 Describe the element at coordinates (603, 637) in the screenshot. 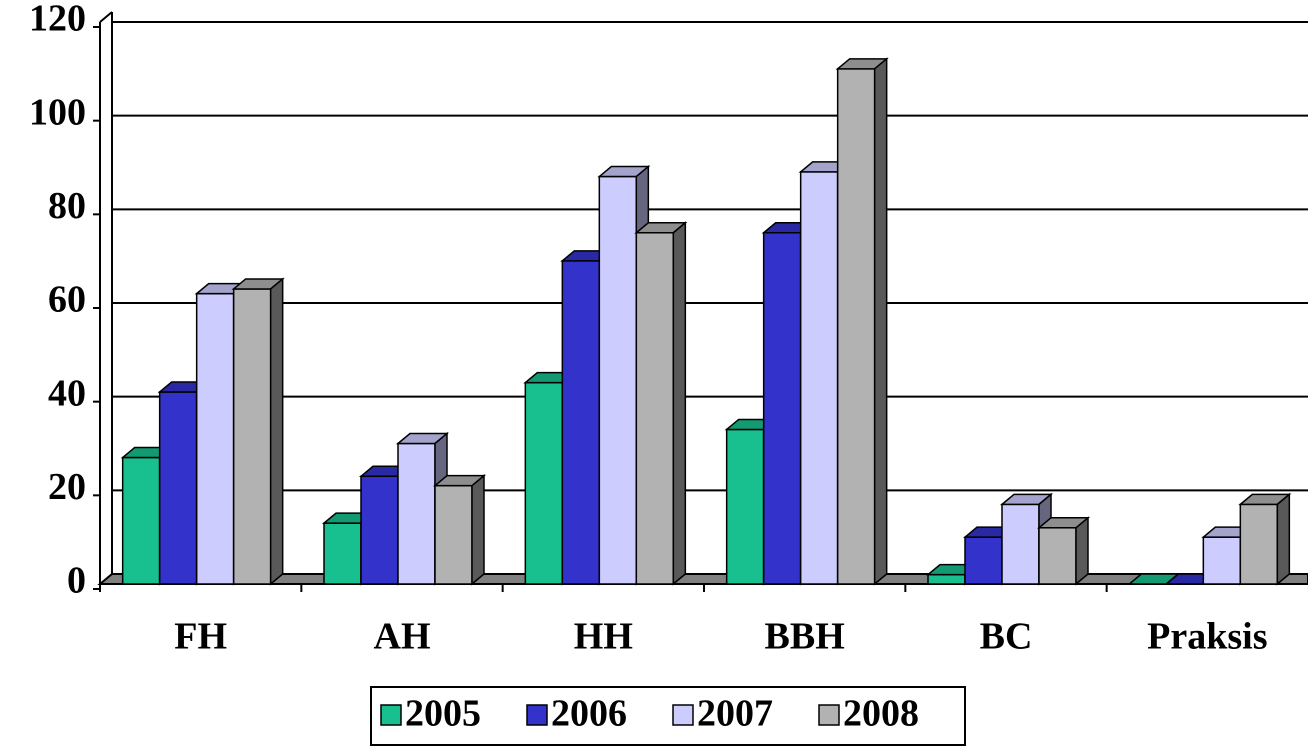

I see `x-tick-label: HH` at that location.